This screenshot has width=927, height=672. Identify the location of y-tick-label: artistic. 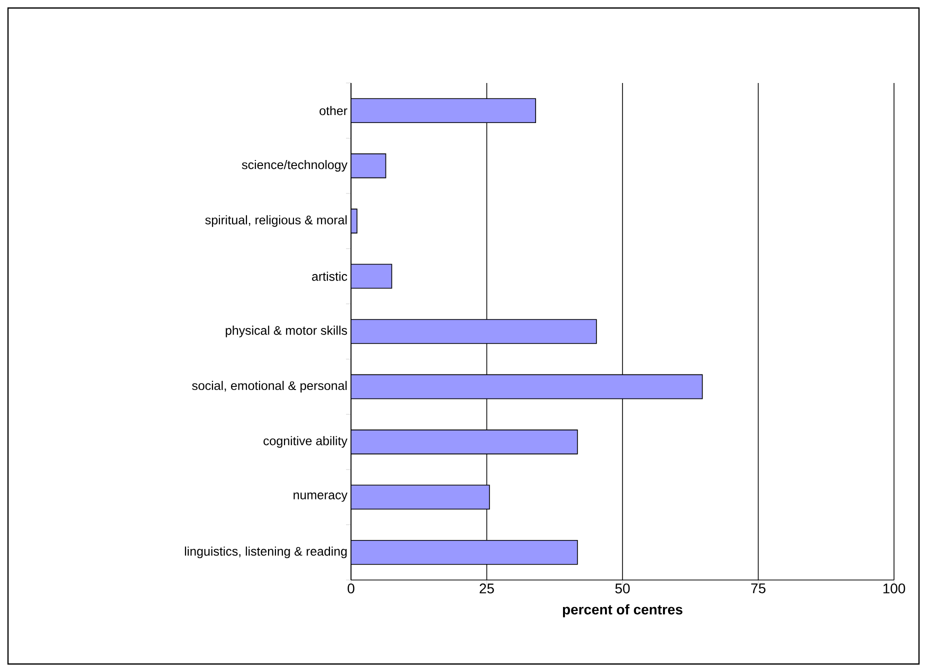
(330, 276).